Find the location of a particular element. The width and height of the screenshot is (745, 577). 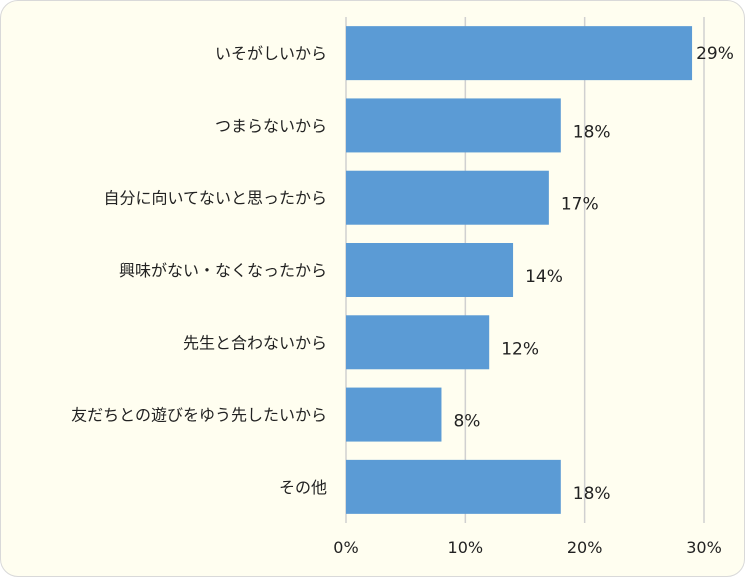

data-label: 14% is located at coordinates (544, 277).